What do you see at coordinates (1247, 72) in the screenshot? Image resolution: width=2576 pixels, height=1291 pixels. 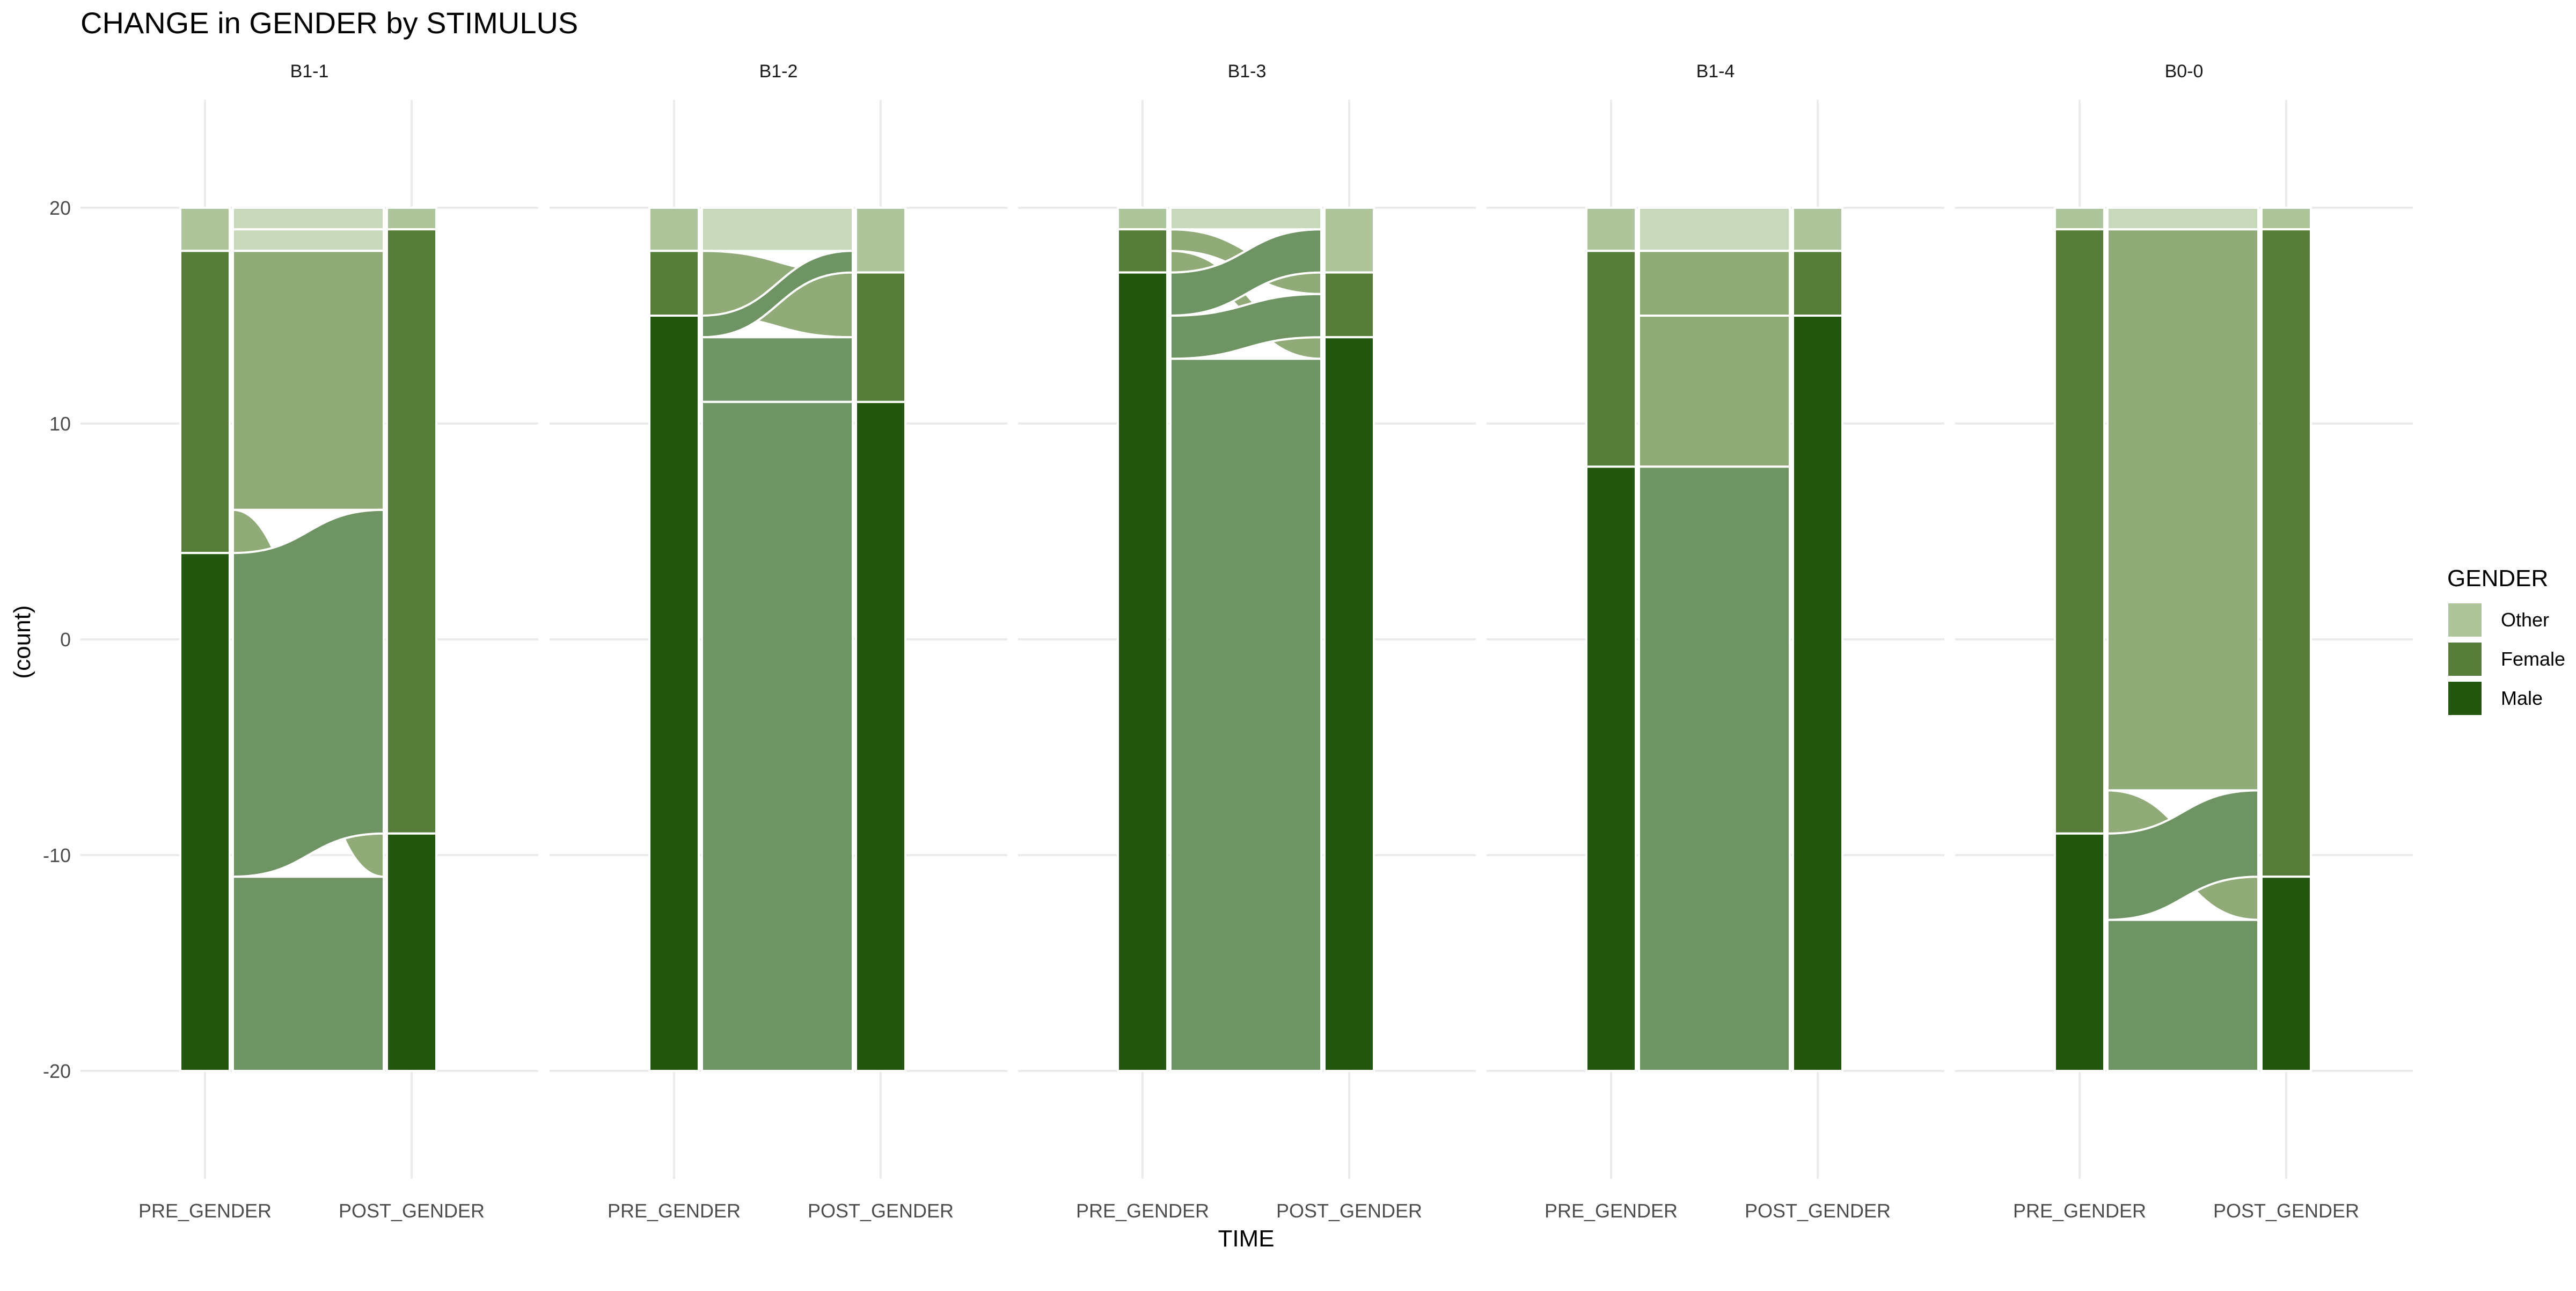 I see `facet-label: B1-3` at bounding box center [1247, 72].